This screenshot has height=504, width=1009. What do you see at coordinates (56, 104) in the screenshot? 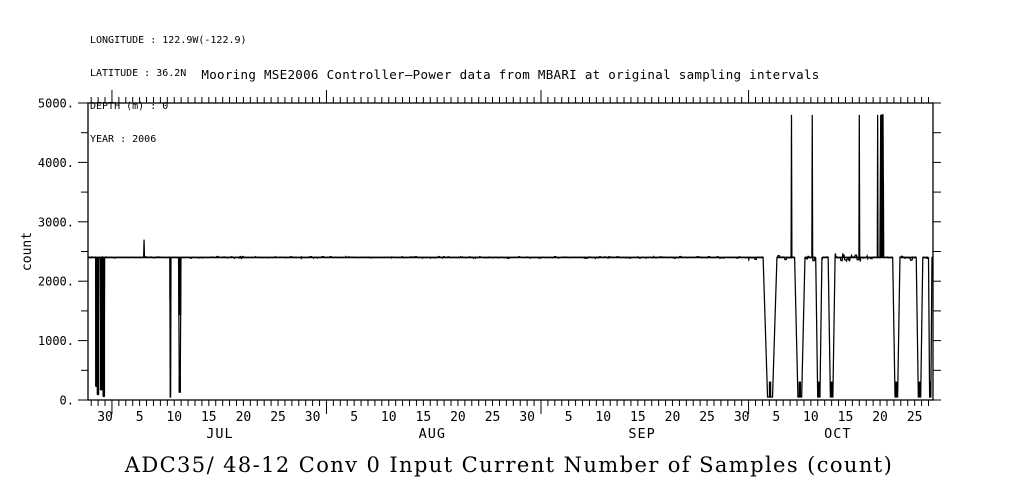
I see `y-tick-label: 5000.` at bounding box center [56, 104].